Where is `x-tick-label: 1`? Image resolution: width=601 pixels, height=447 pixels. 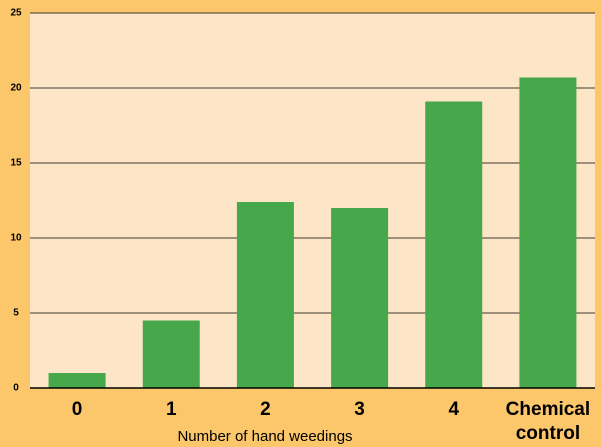
x-tick-label: 1 is located at coordinates (171, 409).